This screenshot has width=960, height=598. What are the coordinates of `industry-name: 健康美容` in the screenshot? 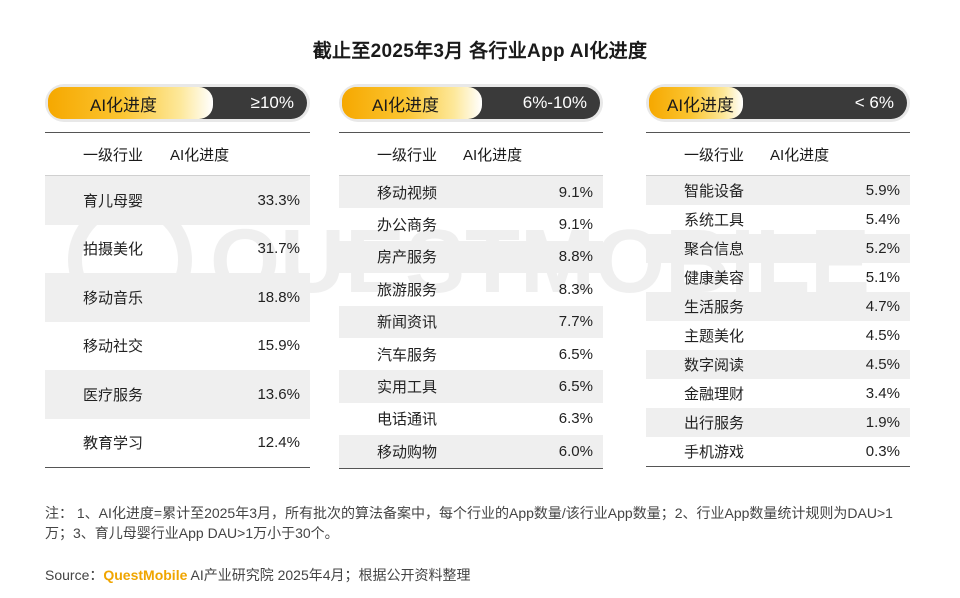 It's located at (714, 278).